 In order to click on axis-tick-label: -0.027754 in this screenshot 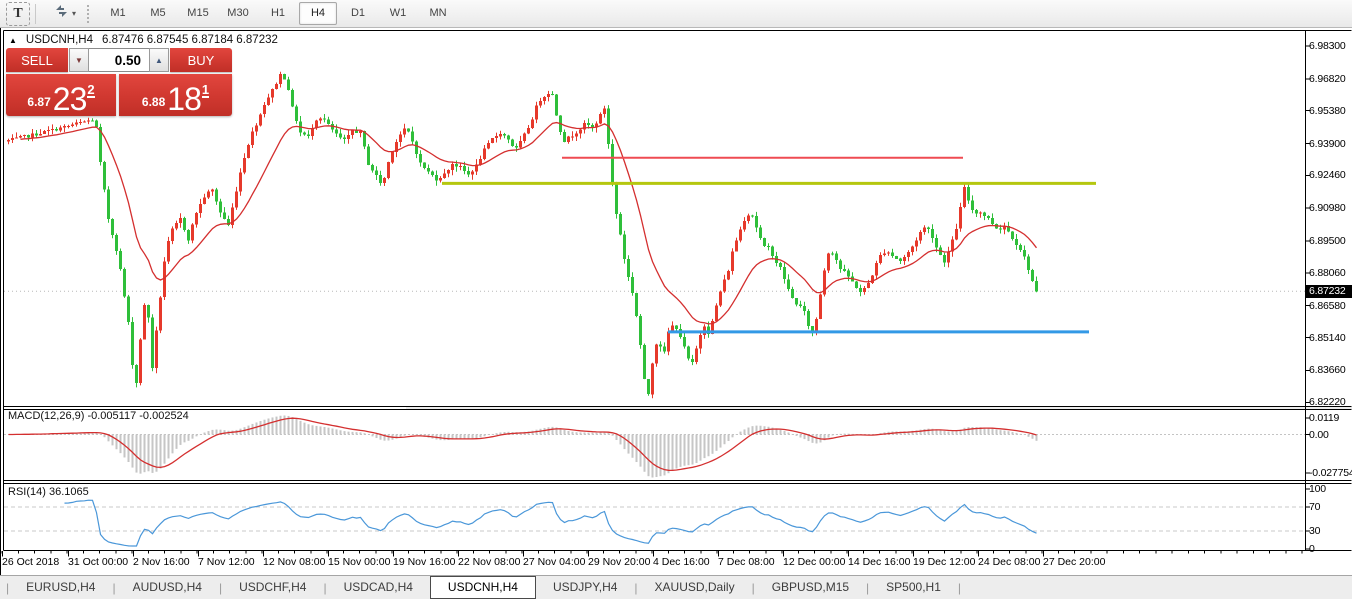, I will do `click(1330, 472)`.